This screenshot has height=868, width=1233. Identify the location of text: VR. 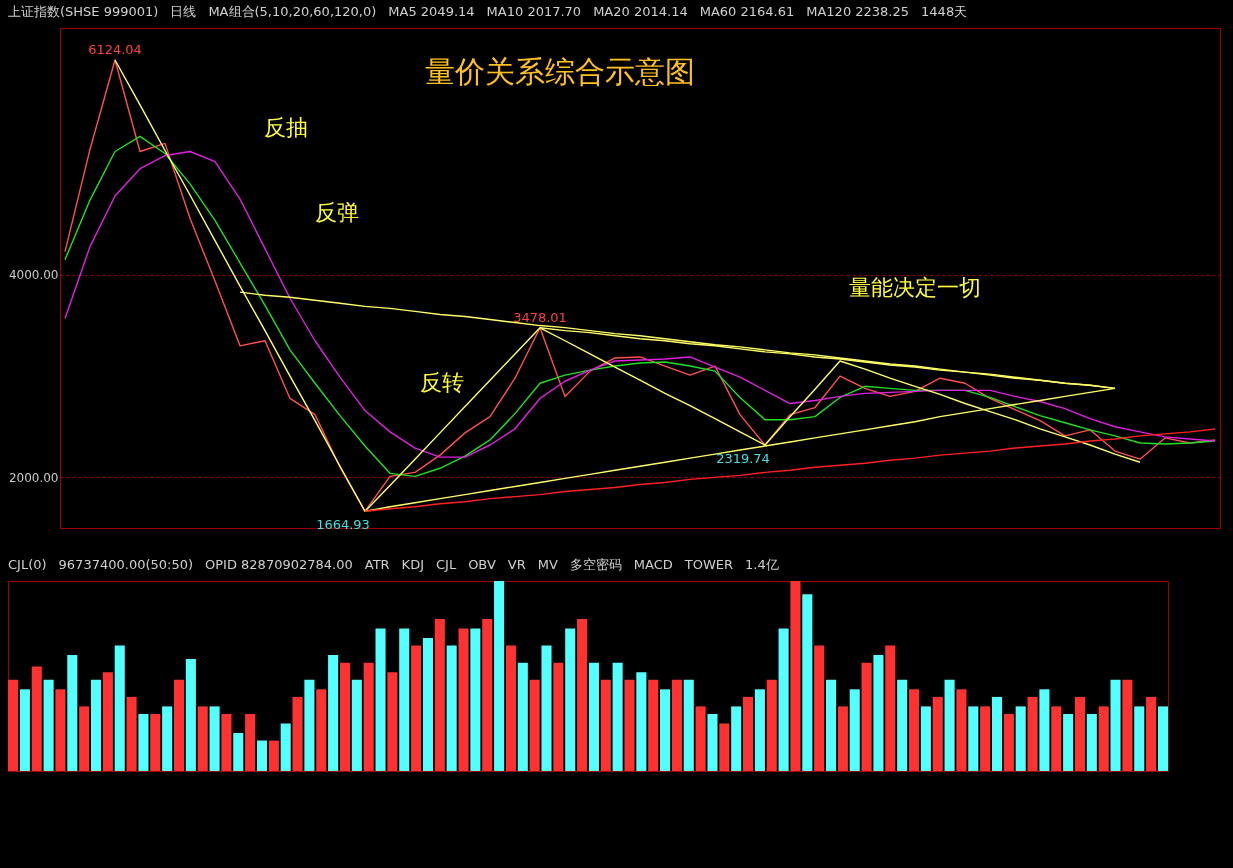
(516, 564).